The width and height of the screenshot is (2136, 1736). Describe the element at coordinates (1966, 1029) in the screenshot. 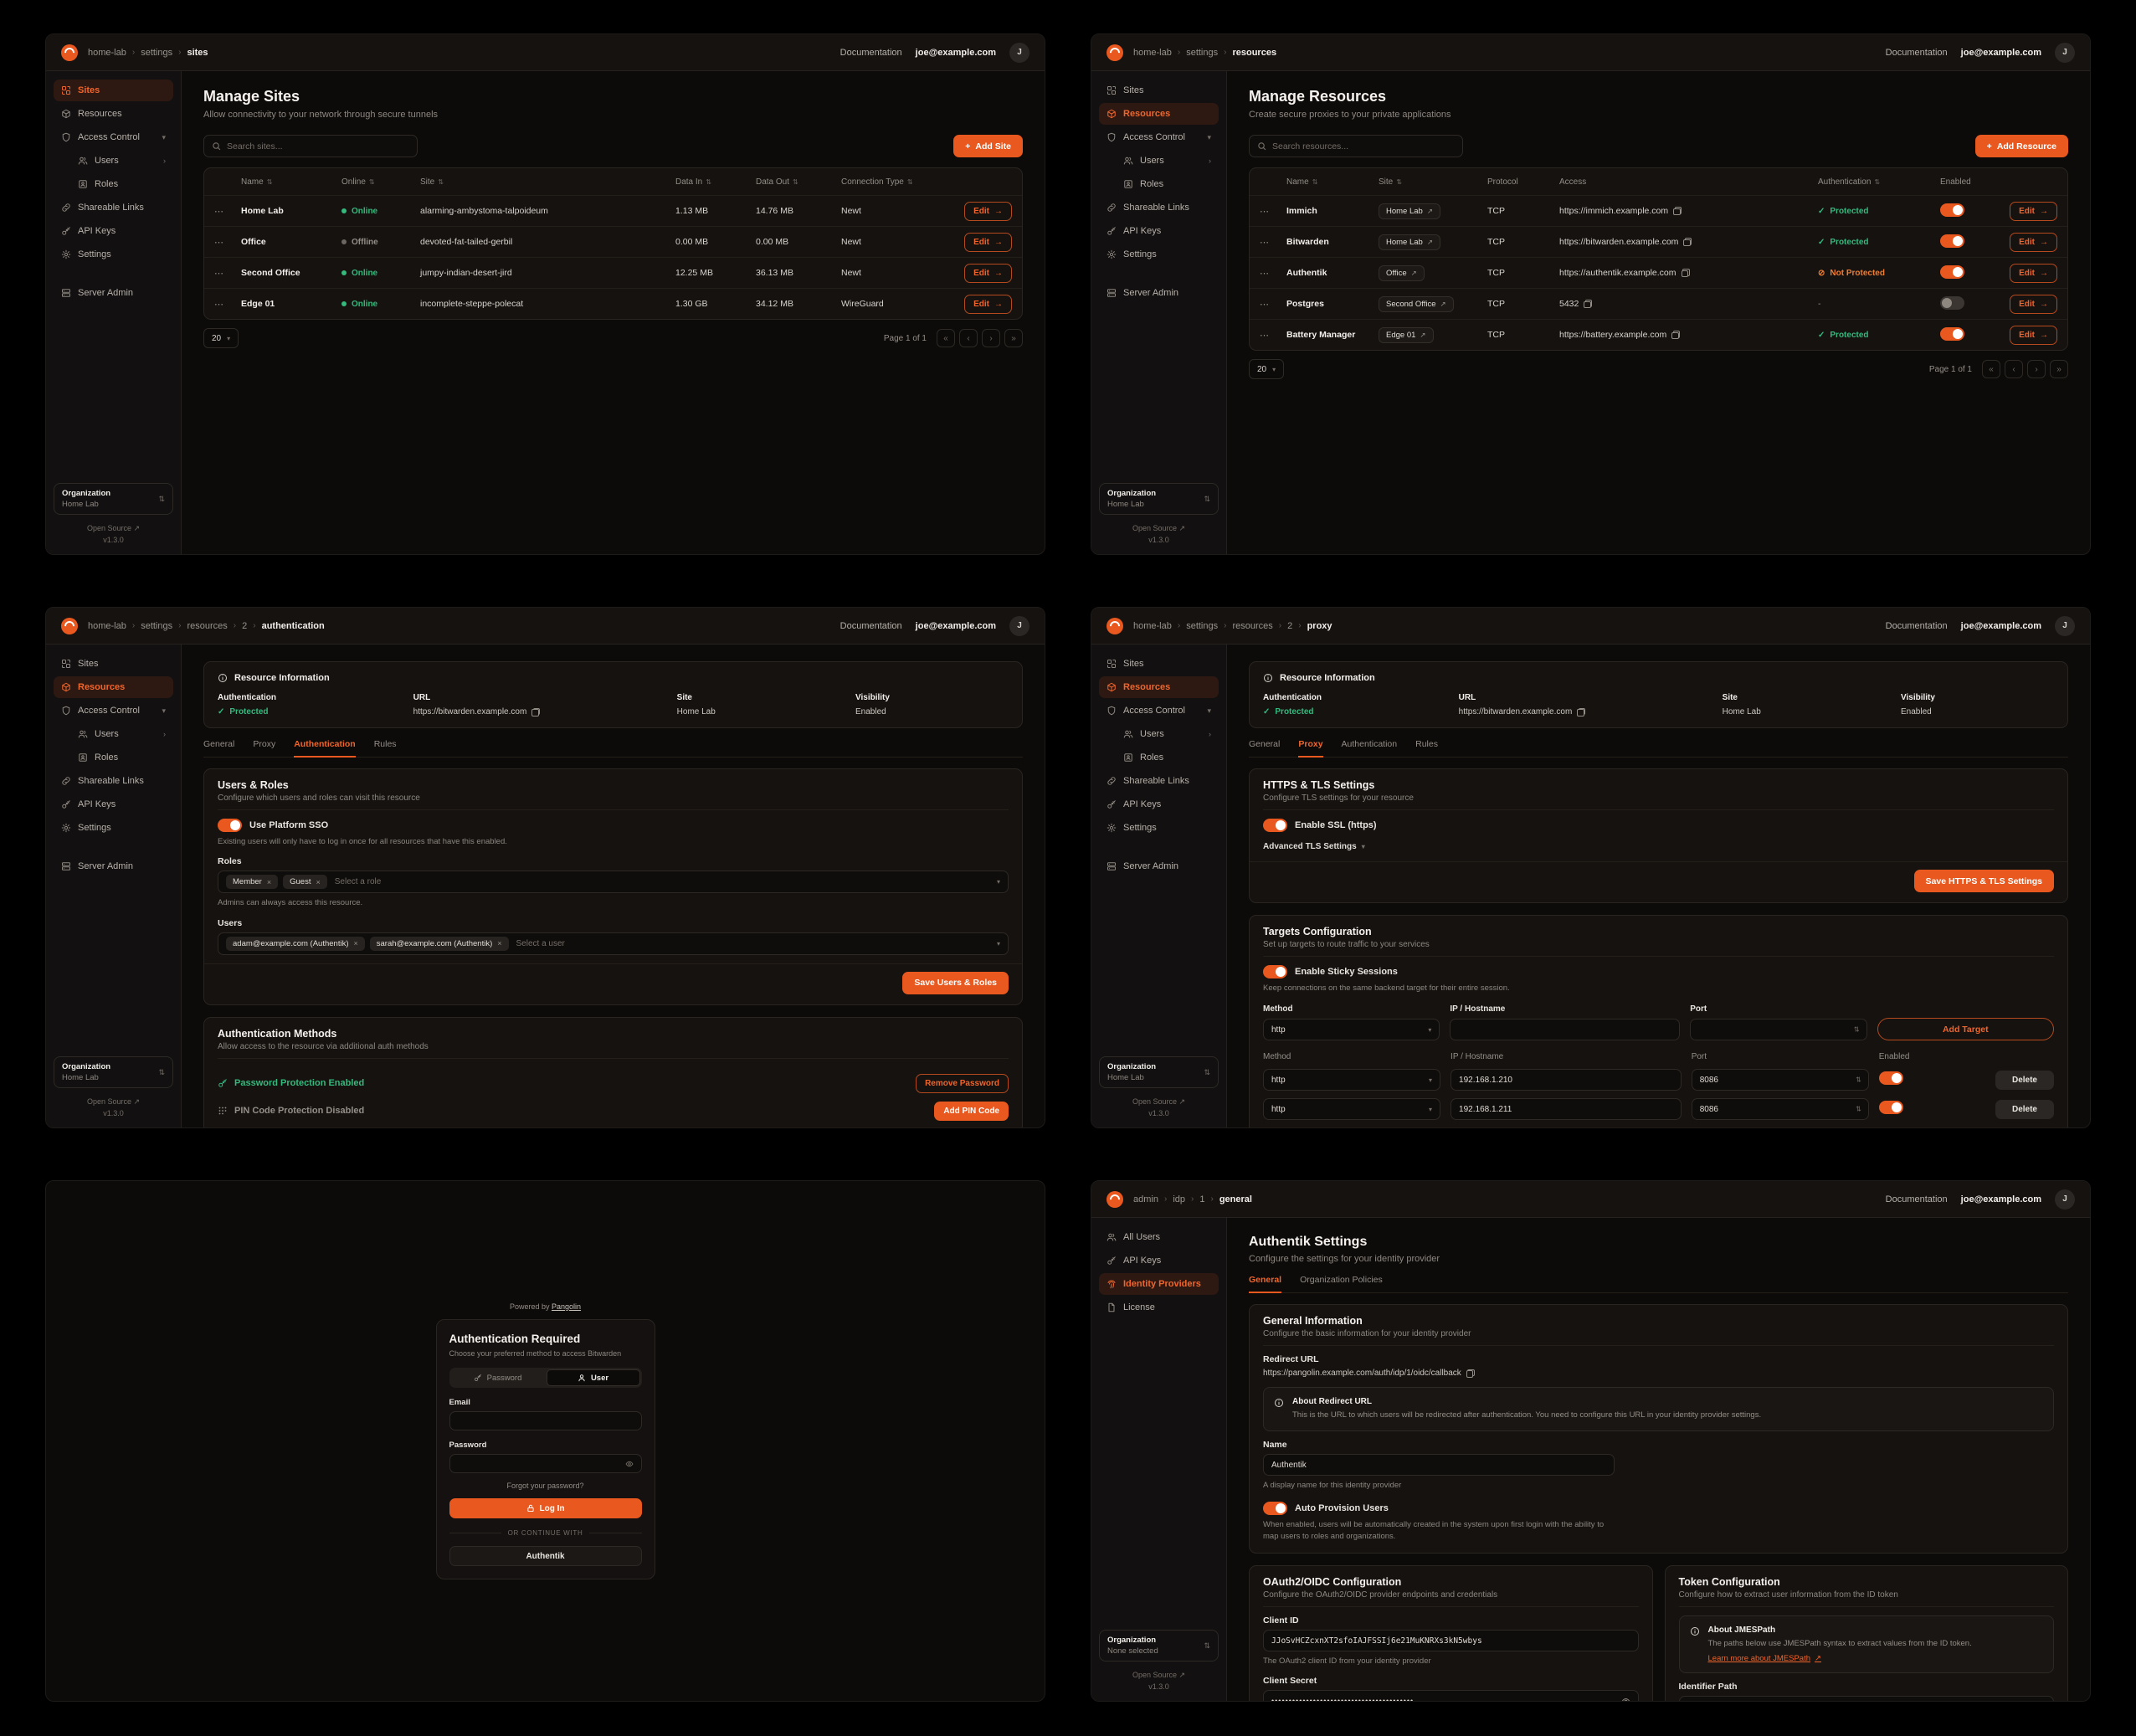

I see `add-target-button: Add Target` at that location.